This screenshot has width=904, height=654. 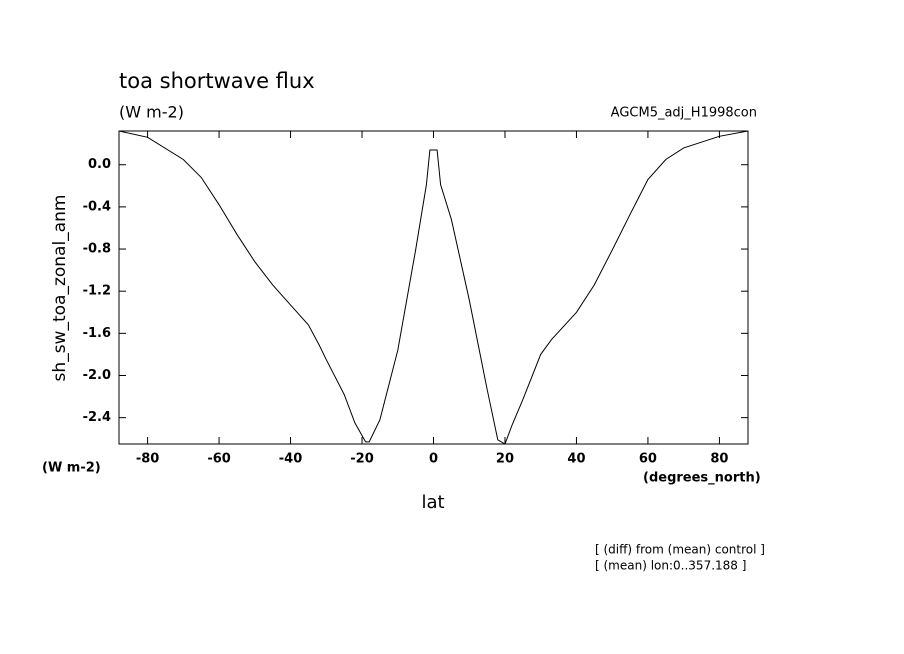 I want to click on x-tick-label: -20, so click(x=362, y=459).